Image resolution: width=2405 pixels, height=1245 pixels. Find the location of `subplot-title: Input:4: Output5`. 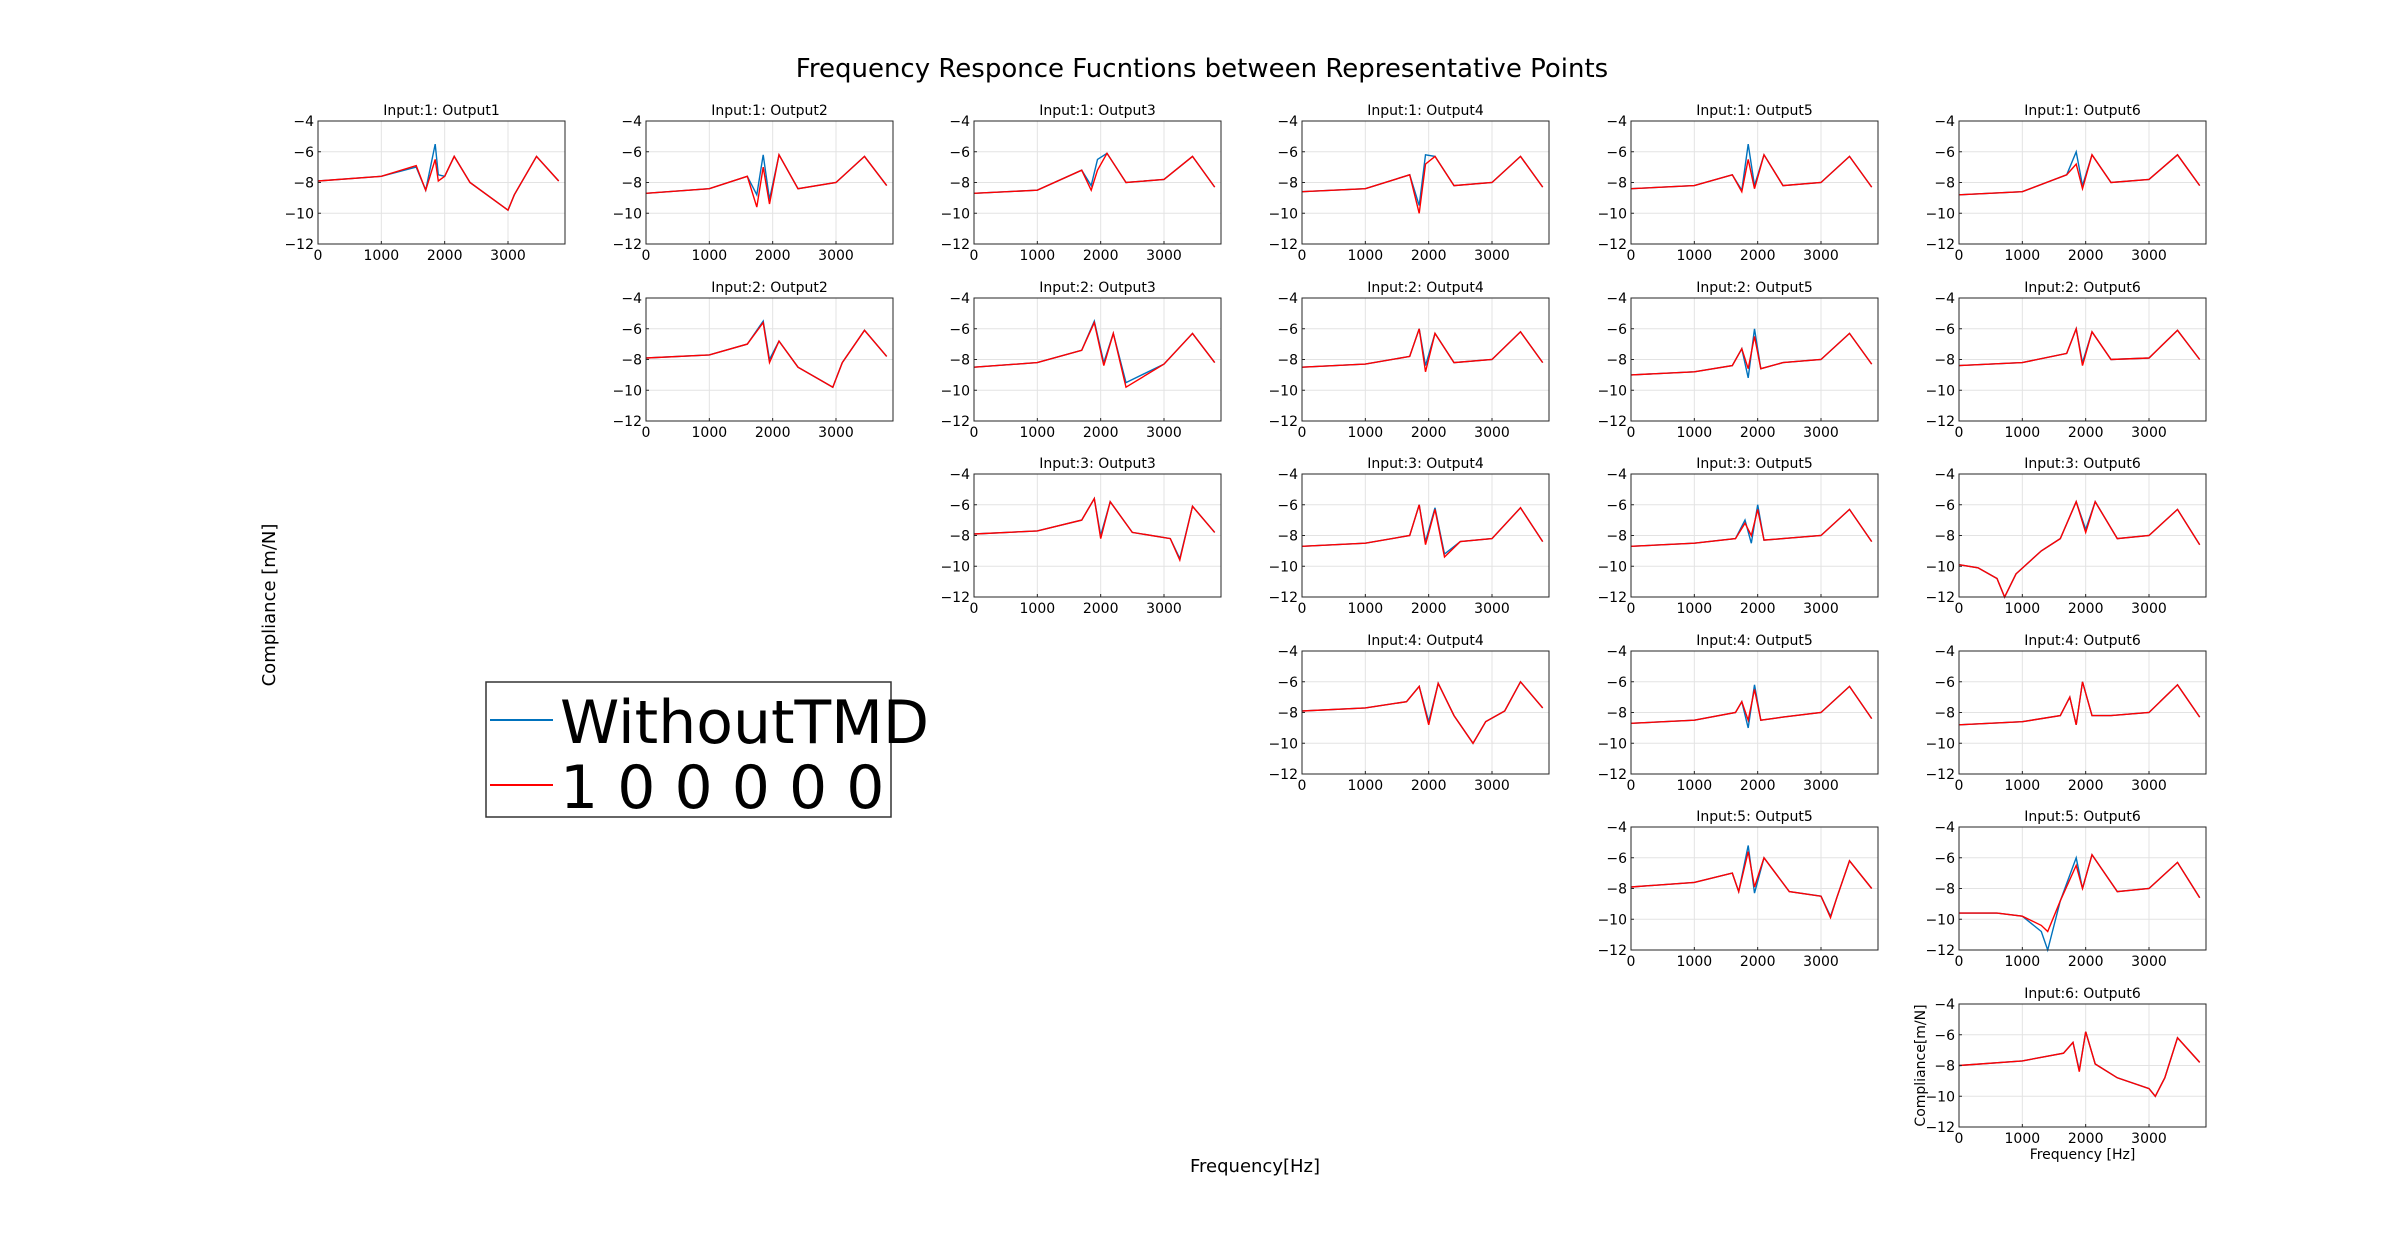

subplot-title: Input:4: Output5 is located at coordinates (1754, 641).